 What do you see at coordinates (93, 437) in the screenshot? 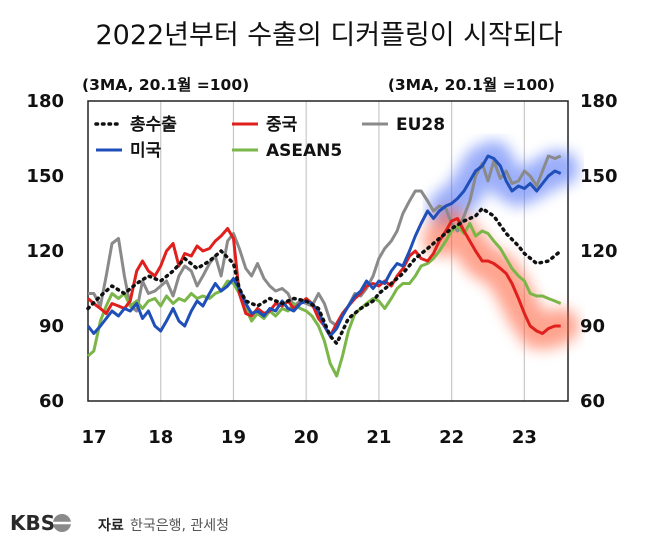
I see `x-tick-17: 17` at bounding box center [93, 437].